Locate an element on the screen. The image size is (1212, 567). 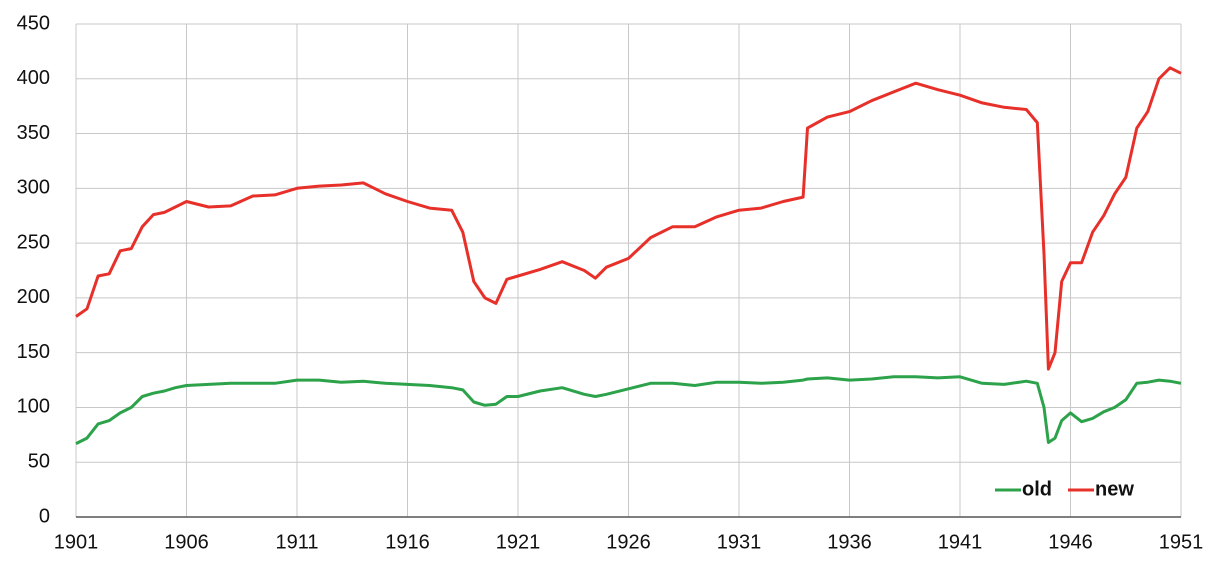
x-tick-label: 1911 is located at coordinates (296, 542).